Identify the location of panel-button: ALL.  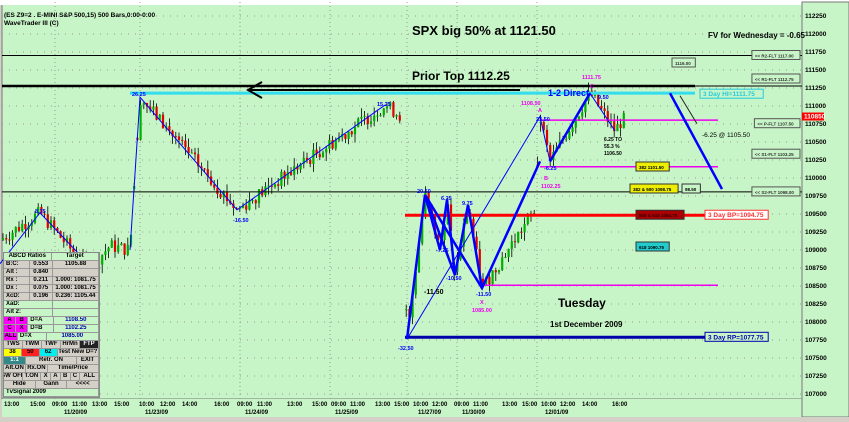
(89, 376).